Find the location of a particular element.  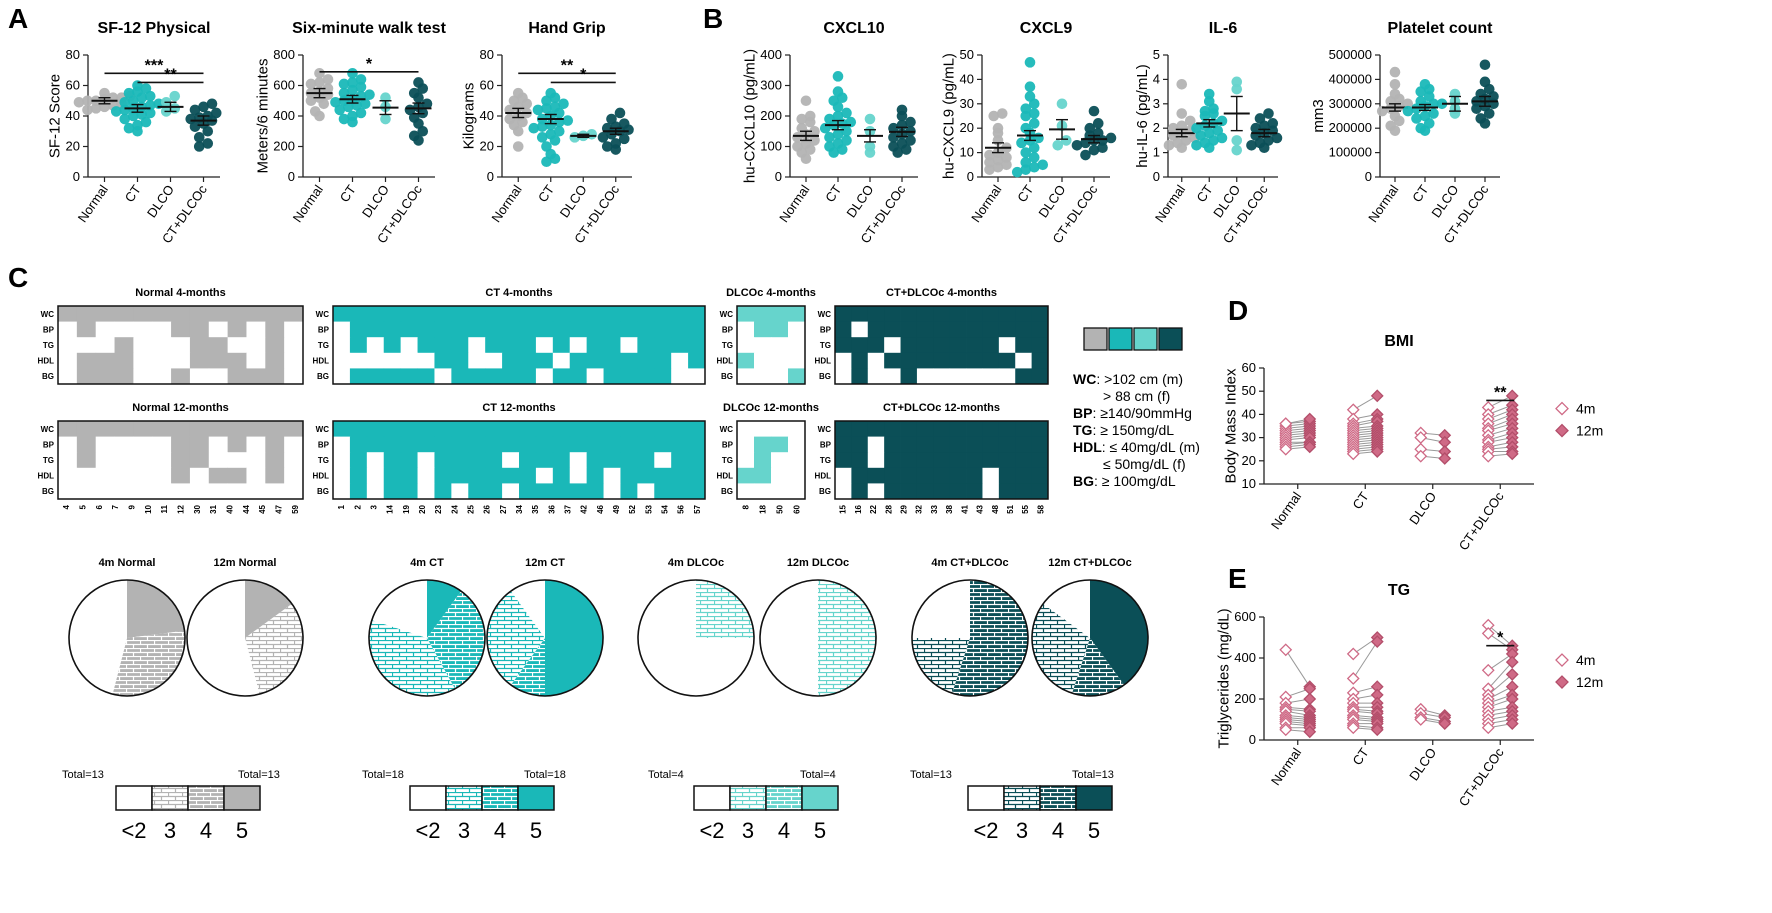

il6-xtick-label: Normal is located at coordinates (1170, 203).